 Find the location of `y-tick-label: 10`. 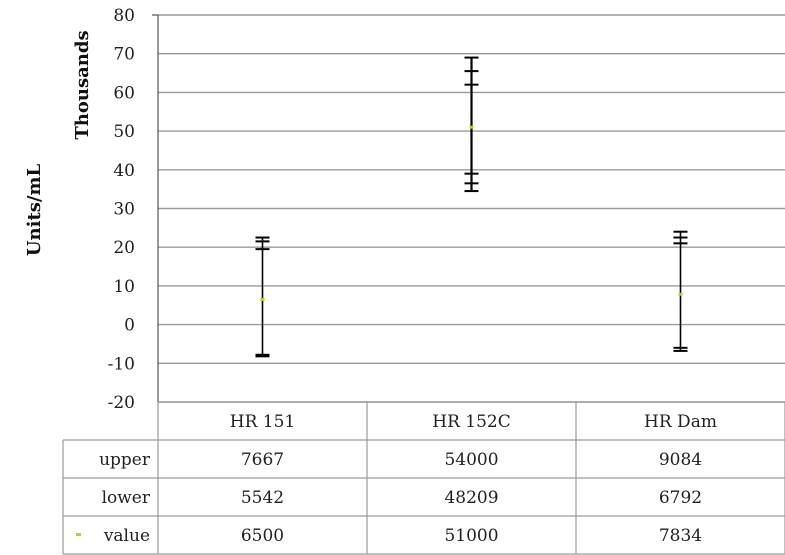

y-tick-label: 10 is located at coordinates (124, 287).